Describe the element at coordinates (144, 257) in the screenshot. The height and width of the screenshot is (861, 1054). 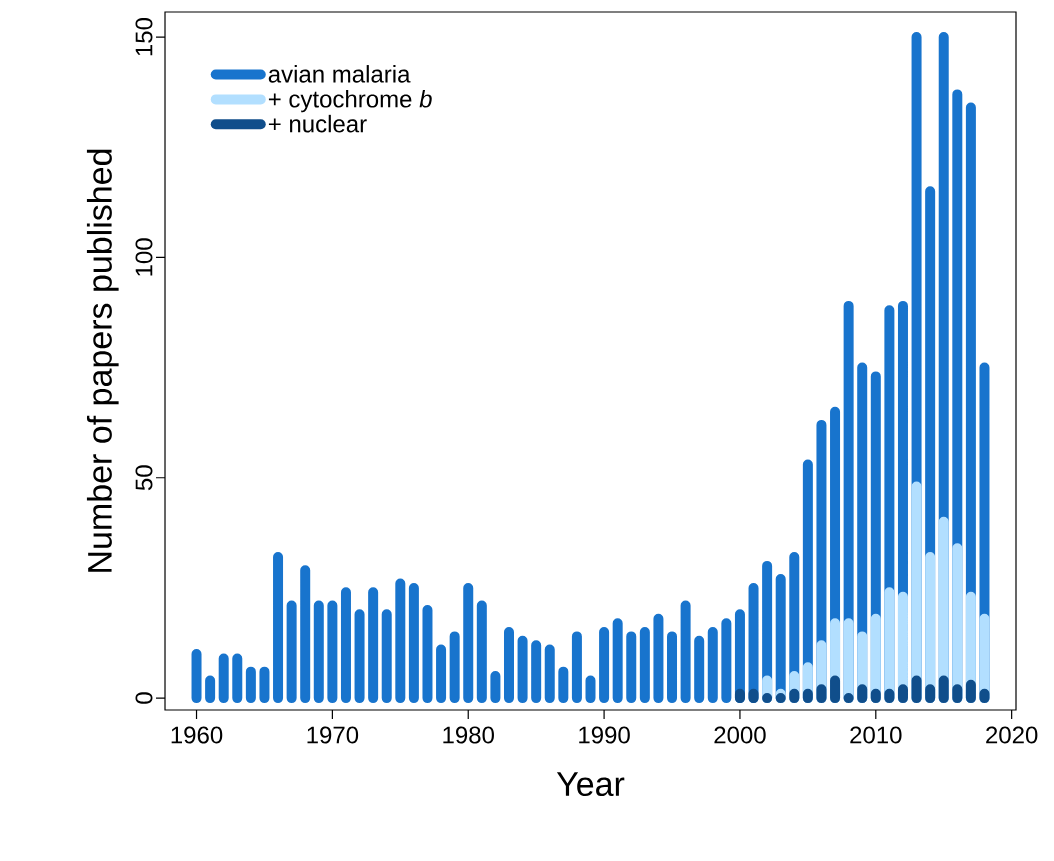
I see `y-tick-label: 100` at that location.